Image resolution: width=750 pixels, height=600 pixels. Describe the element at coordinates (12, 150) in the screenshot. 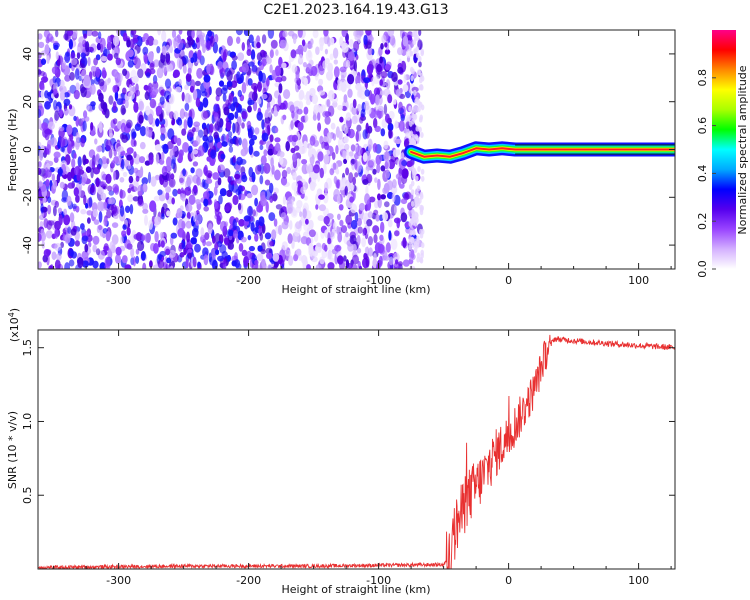

I see `spectrogram-y-label: Frequency (Hz)` at that location.